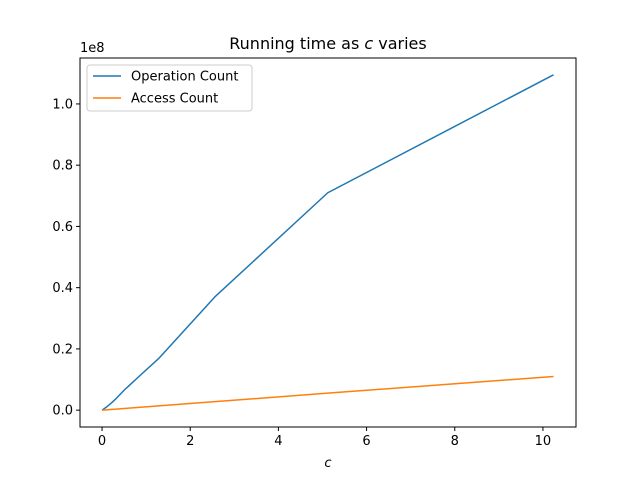  What do you see at coordinates (174, 99) in the screenshot?
I see `legend-label-1: Access Count` at bounding box center [174, 99].